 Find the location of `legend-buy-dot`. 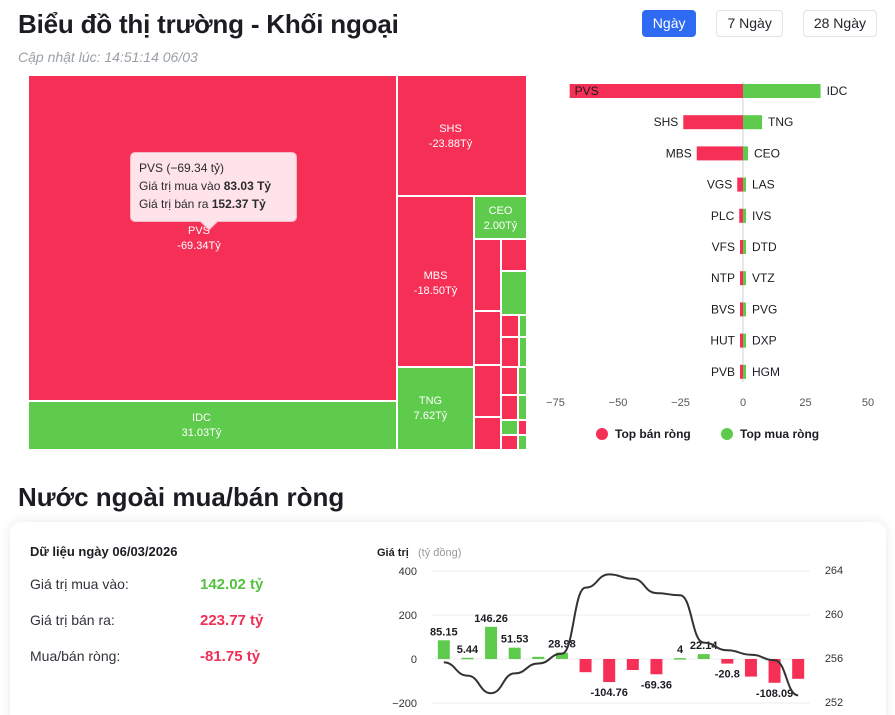

legend-buy-dot is located at coordinates (727, 434).